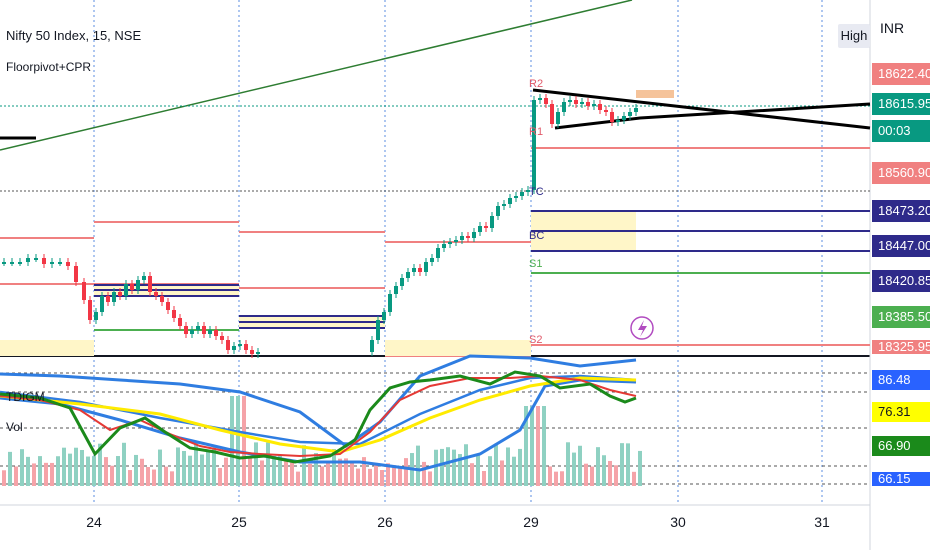 The width and height of the screenshot is (932, 550). I want to click on volume-label: Vol, so click(14, 427).